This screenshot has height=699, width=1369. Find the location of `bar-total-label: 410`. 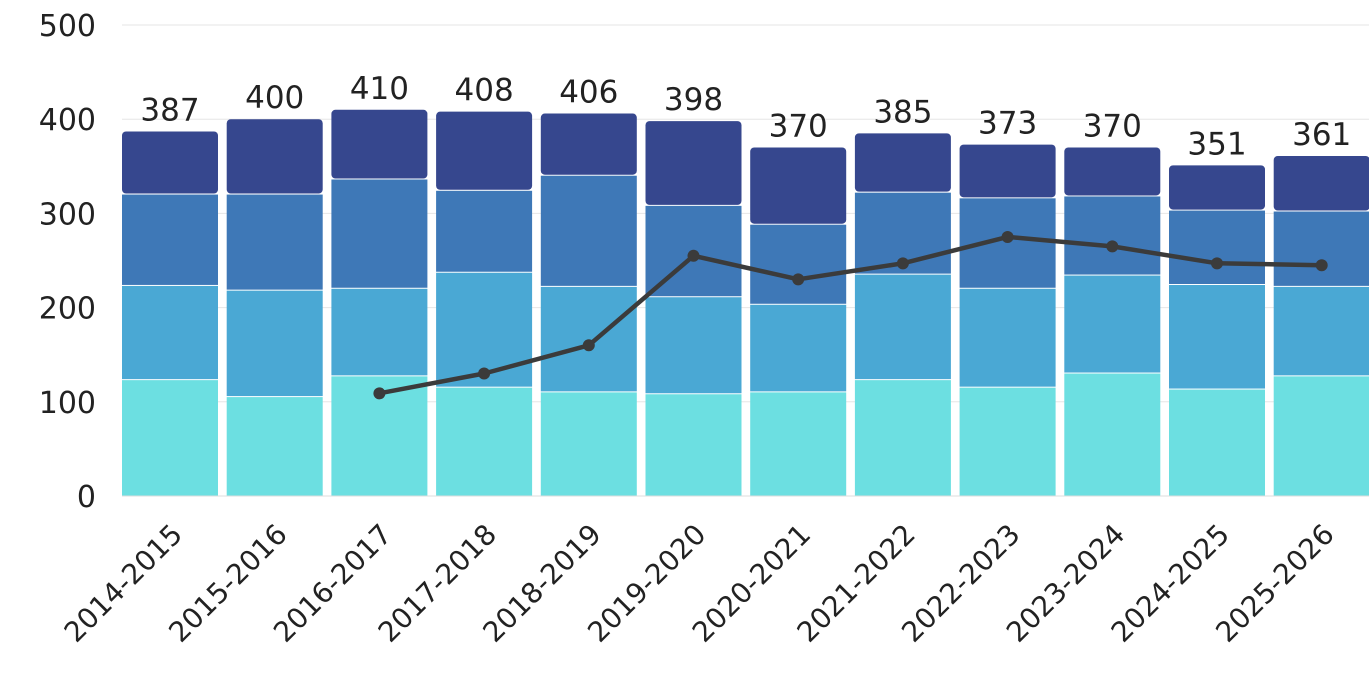

bar-total-label: 410 is located at coordinates (379, 89).